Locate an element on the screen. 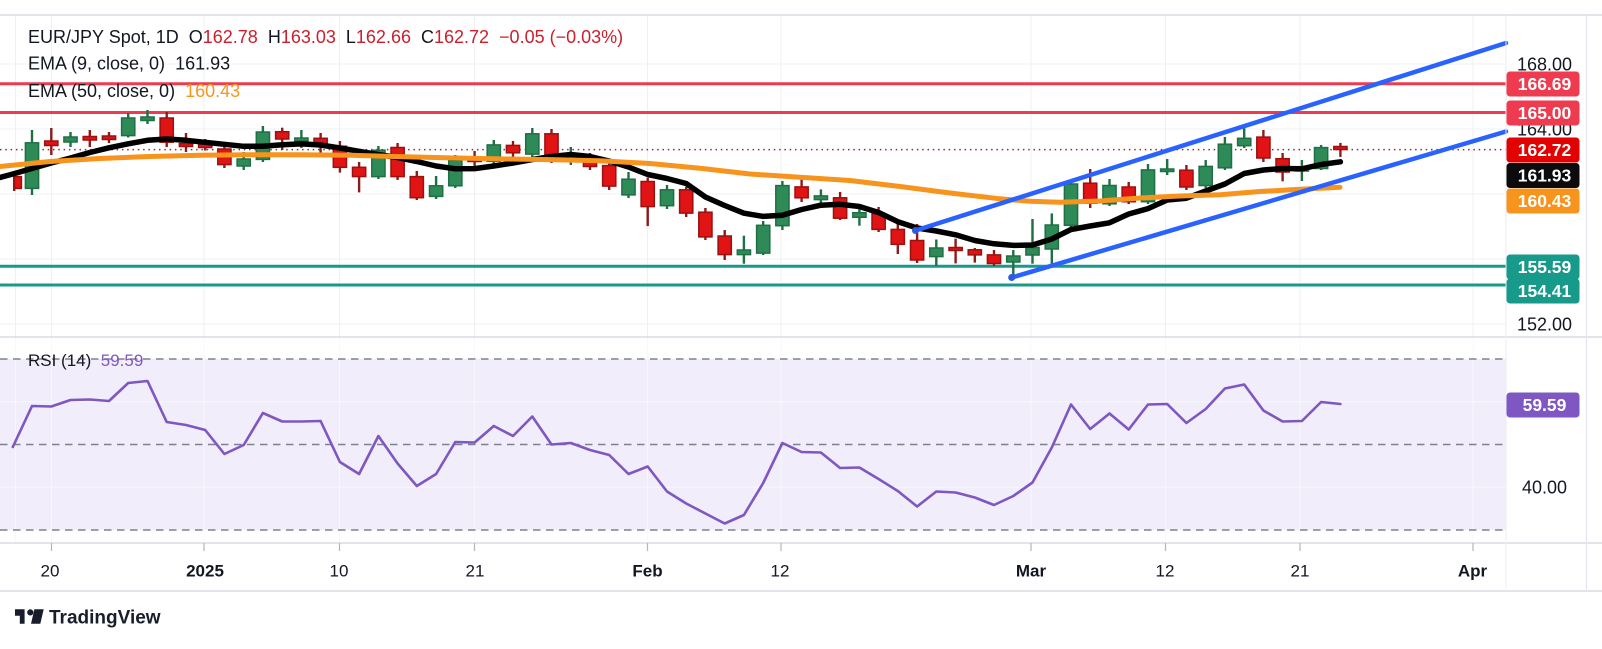 The width and height of the screenshot is (1602, 649). svg-text: 166.69 is located at coordinates (1545, 84).